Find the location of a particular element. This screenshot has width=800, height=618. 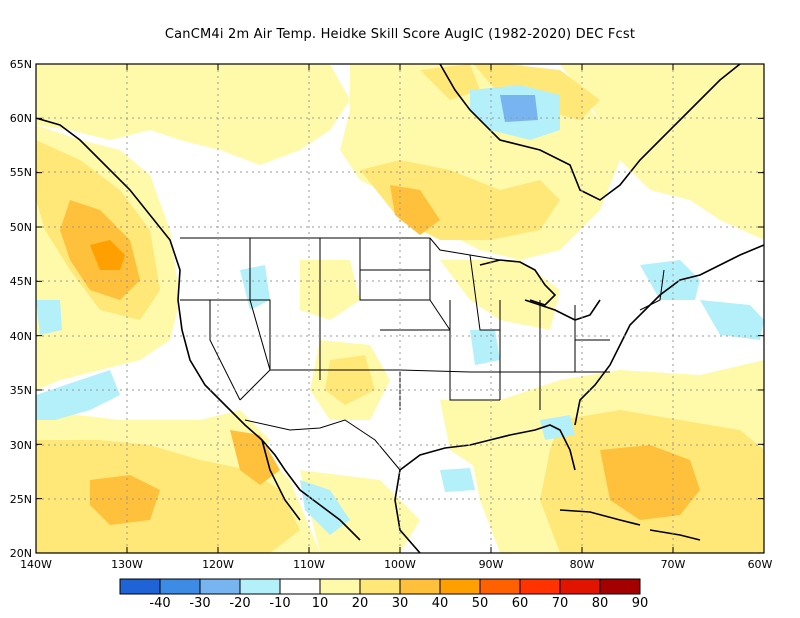

lat-label-35n: 35N is located at coordinates (21, 390).